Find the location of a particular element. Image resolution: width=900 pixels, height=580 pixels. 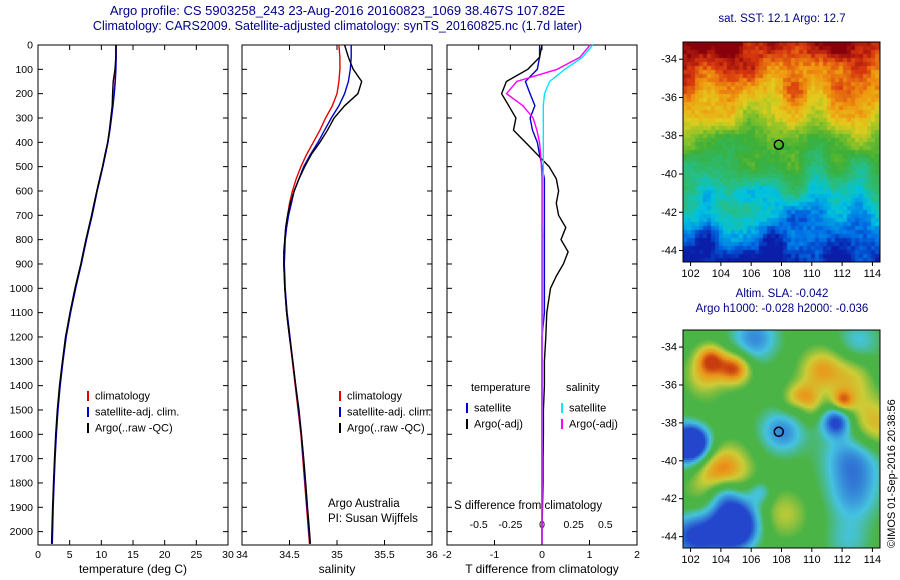

tick-label: 500 is located at coordinates (24, 167).